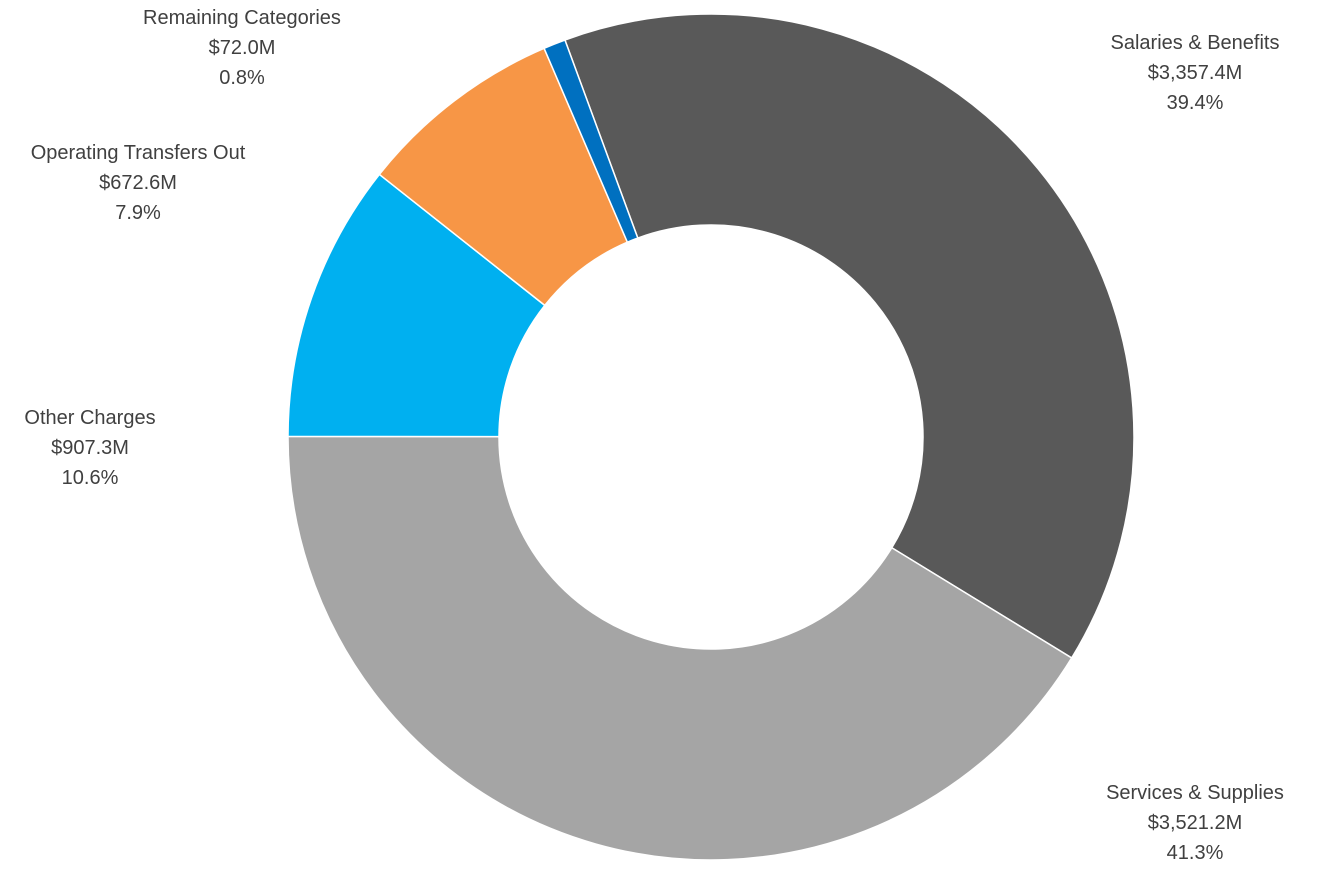 The width and height of the screenshot is (1320, 873). I want to click on slice-percent: 7.9%, so click(138, 213).